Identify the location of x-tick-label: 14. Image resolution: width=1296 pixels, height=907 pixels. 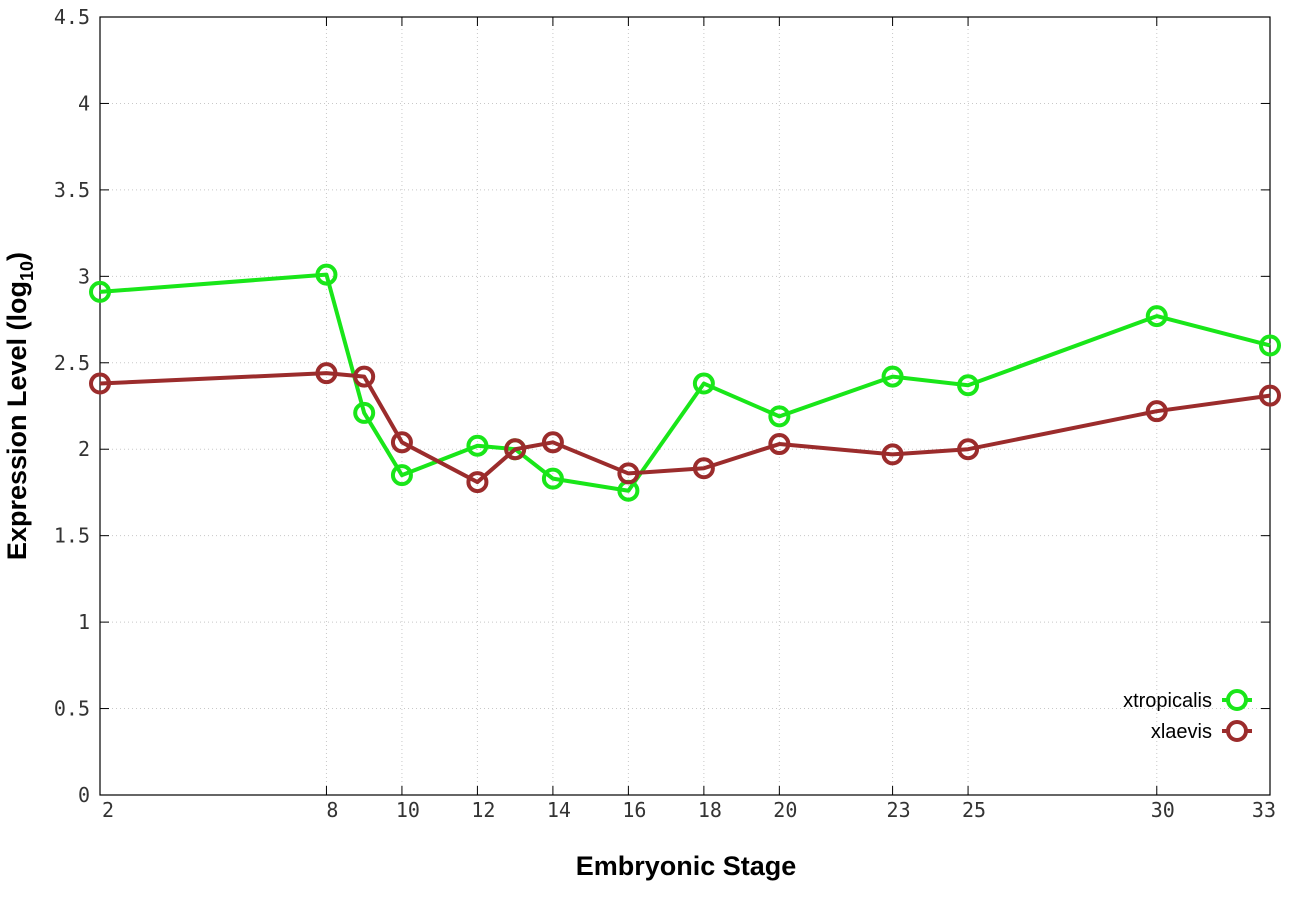
(559, 810).